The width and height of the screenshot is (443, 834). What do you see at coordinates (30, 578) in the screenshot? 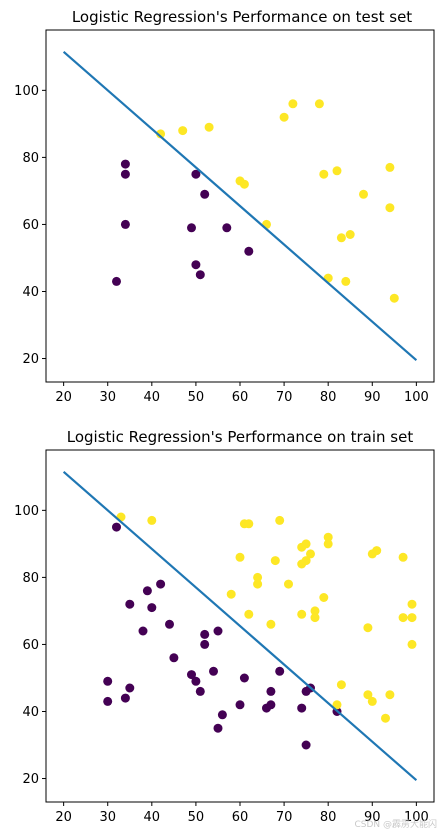
I see `y-tick-label: 80` at bounding box center [30, 578].